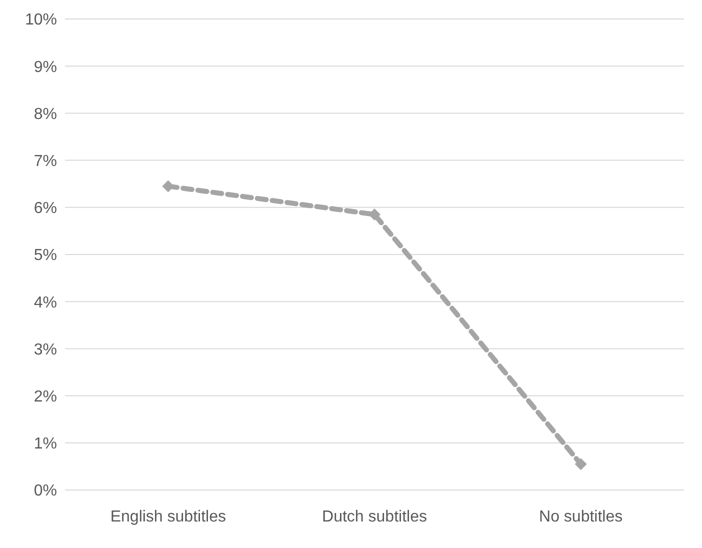 This screenshot has height=548, width=702. I want to click on y-tick-label: 2%, so click(45, 397).